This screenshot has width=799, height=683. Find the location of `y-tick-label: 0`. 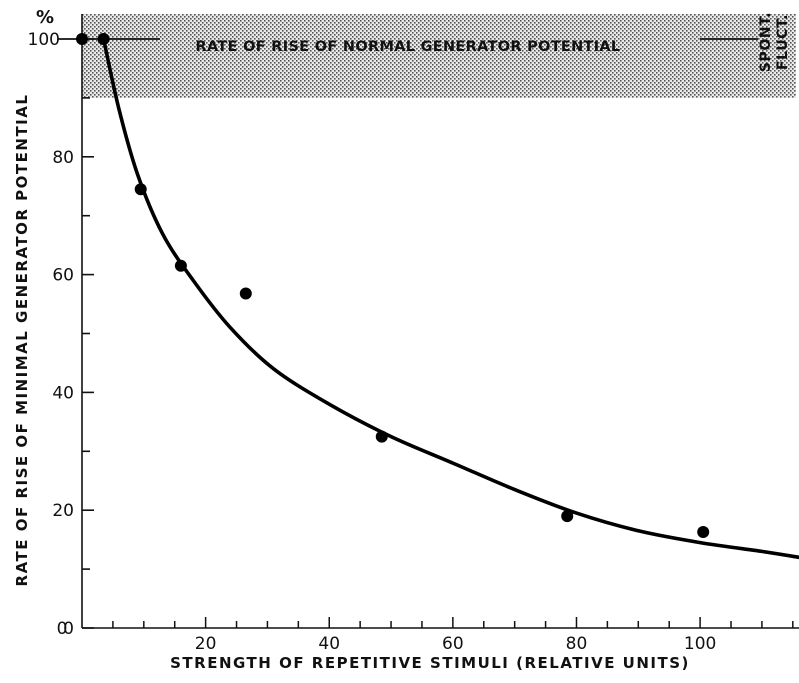

y-tick-label: 0 is located at coordinates (68, 629).